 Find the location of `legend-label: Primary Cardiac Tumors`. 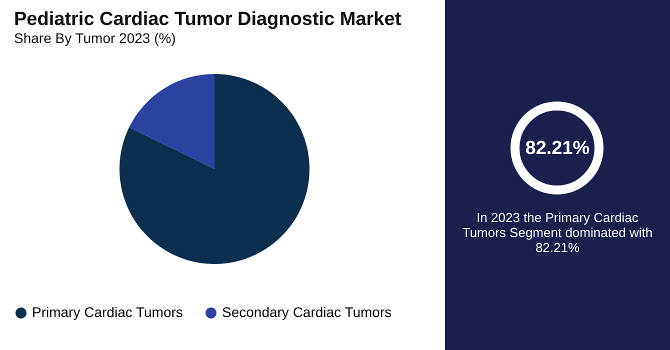

legend-label: Primary Cardiac Tumors is located at coordinates (107, 312).